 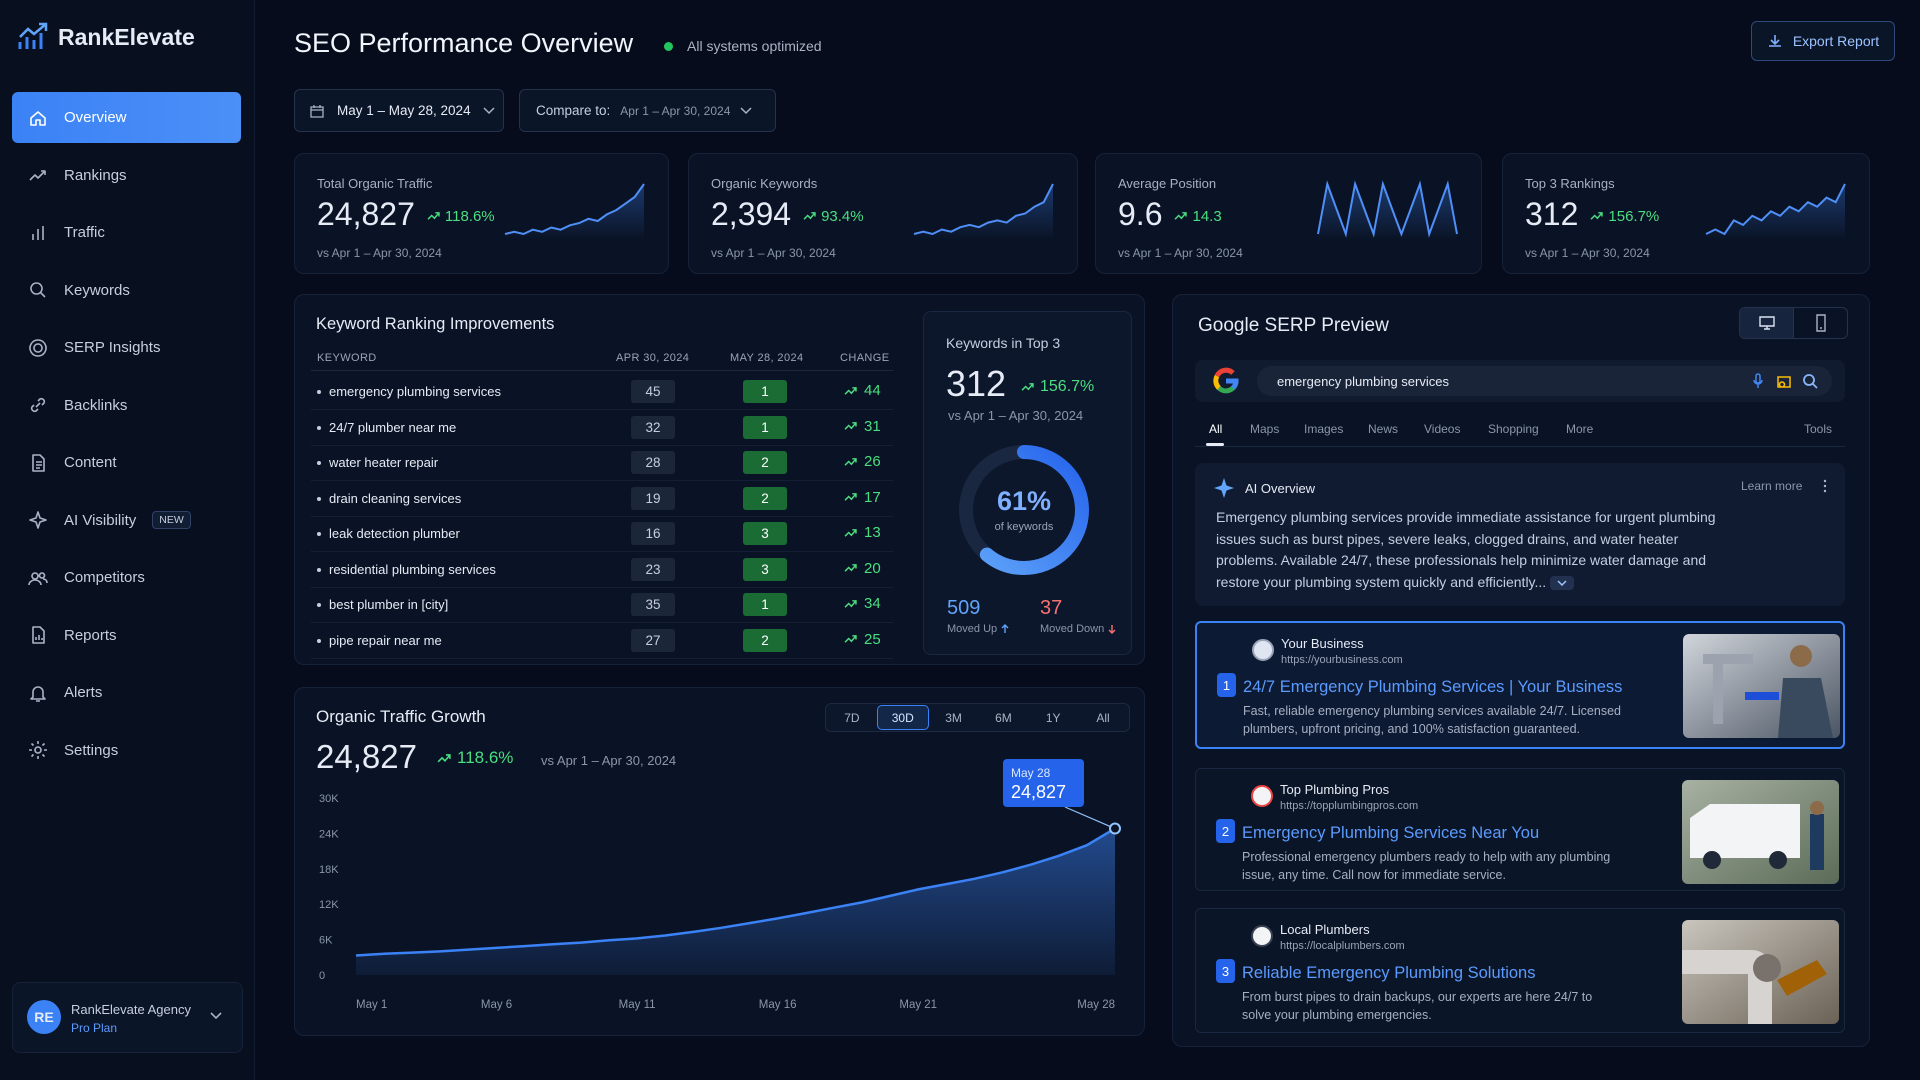 What do you see at coordinates (126, 692) in the screenshot?
I see `nav-item: Alerts` at bounding box center [126, 692].